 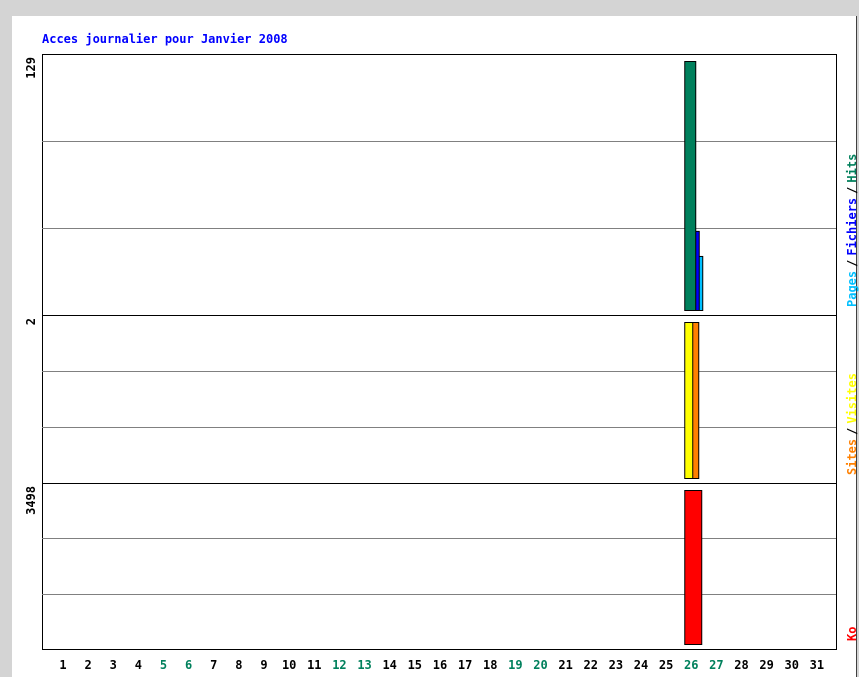 What do you see at coordinates (641, 665) in the screenshot?
I see `x-tick-label: 24` at bounding box center [641, 665].